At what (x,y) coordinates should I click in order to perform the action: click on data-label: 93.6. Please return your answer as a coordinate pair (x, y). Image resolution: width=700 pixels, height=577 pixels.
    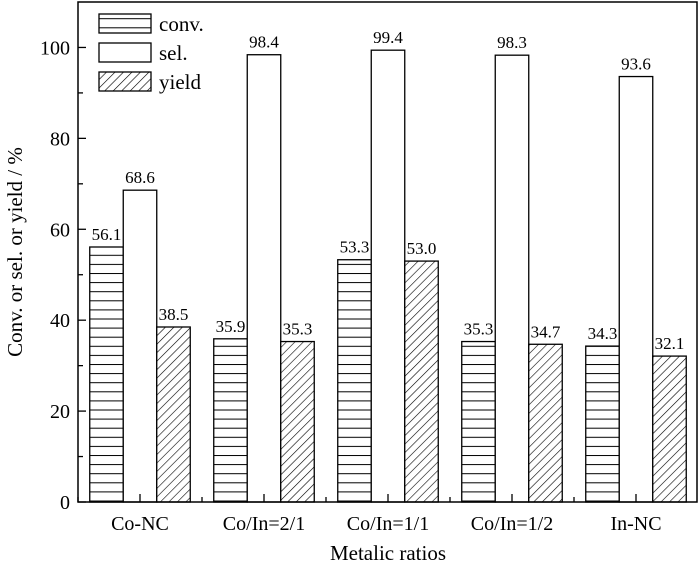
    Looking at the image, I should click on (636, 64).